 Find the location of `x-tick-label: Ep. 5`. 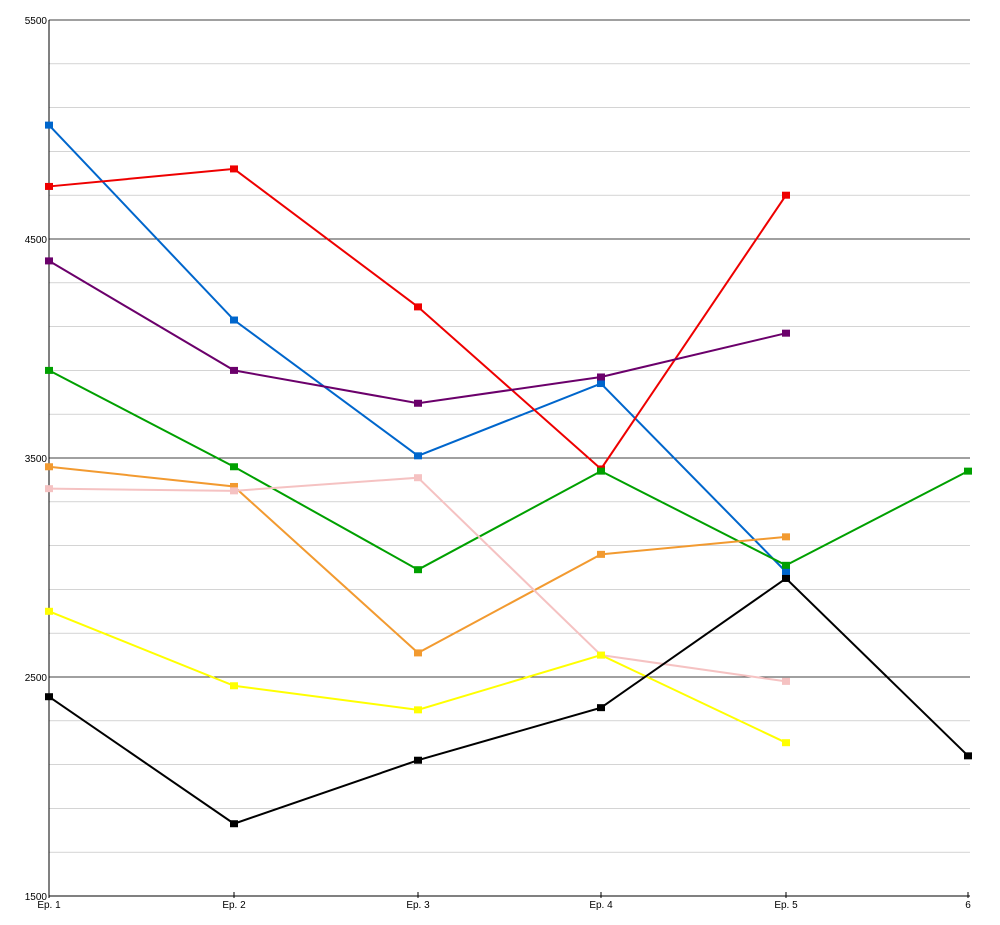

x-tick-label: Ep. 5 is located at coordinates (786, 905).